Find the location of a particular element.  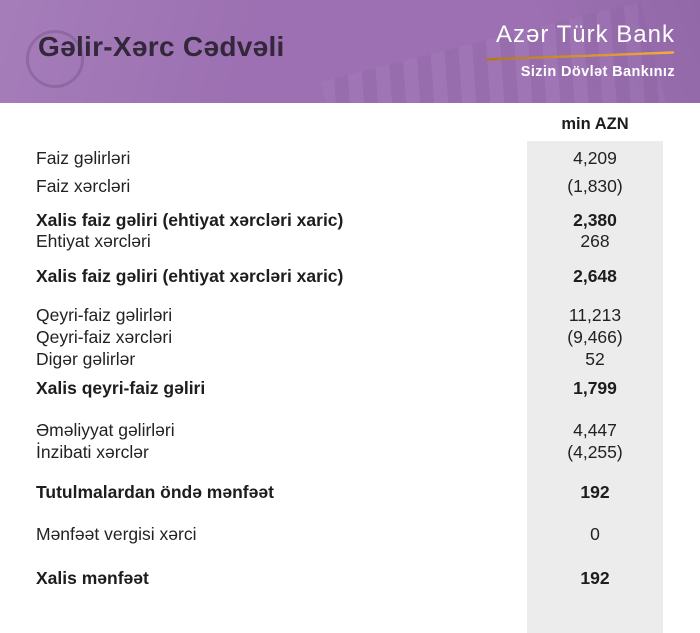

row-group: Xalis mənfəət 192 is located at coordinates (350, 578).